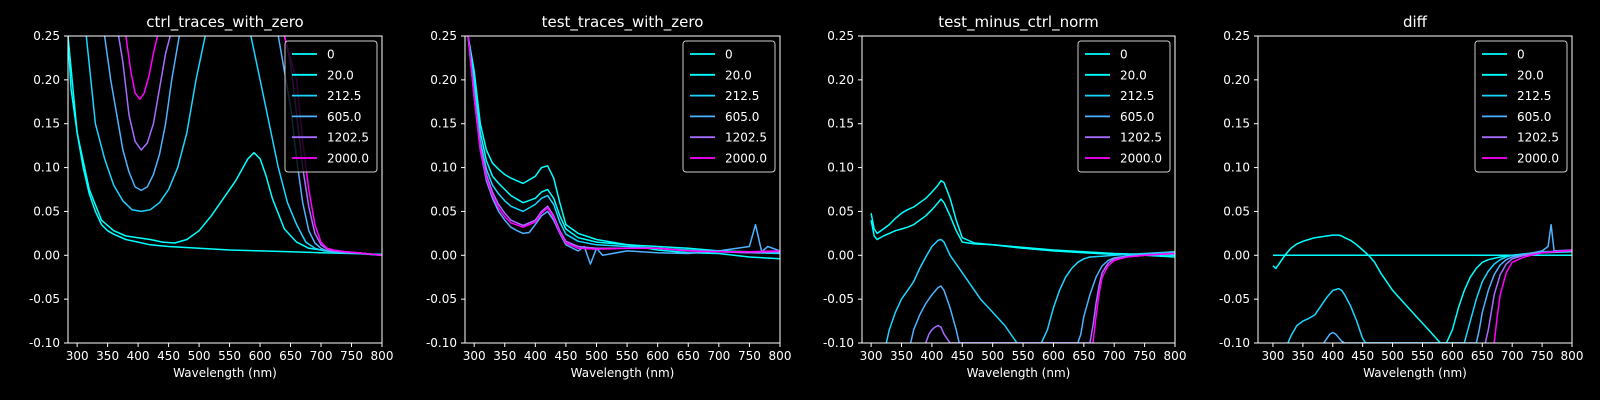 The width and height of the screenshot is (1600, 400). Describe the element at coordinates (224, 22) in the screenshot. I see `chart-title: ctrl_traces_with_zero` at that location.